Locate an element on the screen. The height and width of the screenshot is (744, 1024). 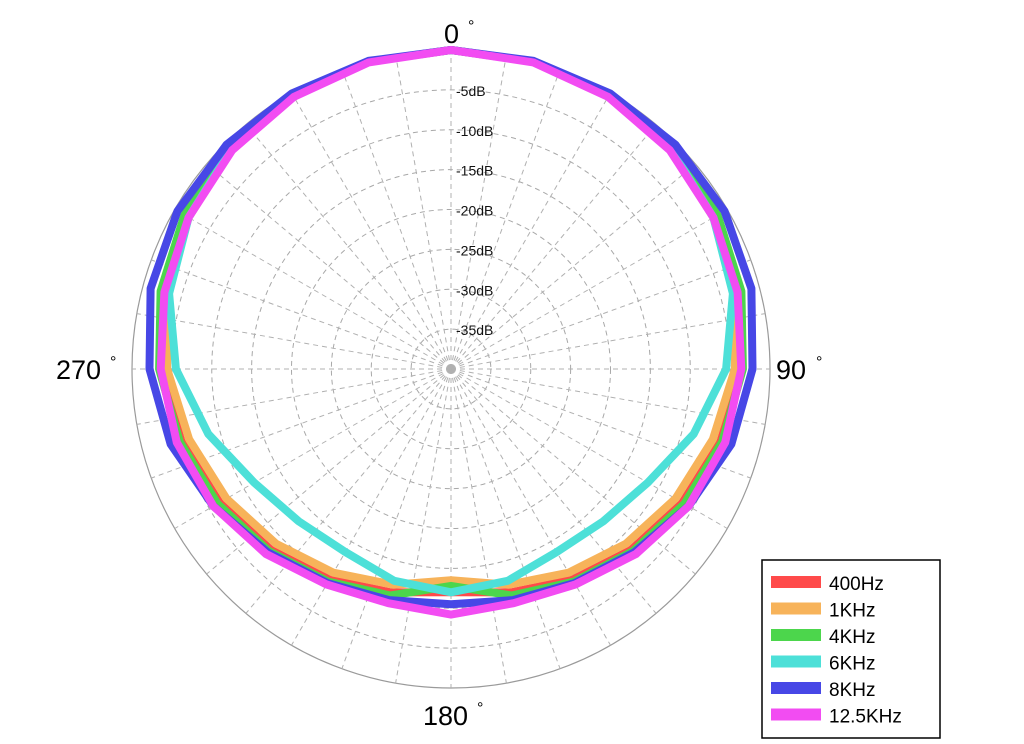
radial-tick-label: -20dB is located at coordinates (474, 211).